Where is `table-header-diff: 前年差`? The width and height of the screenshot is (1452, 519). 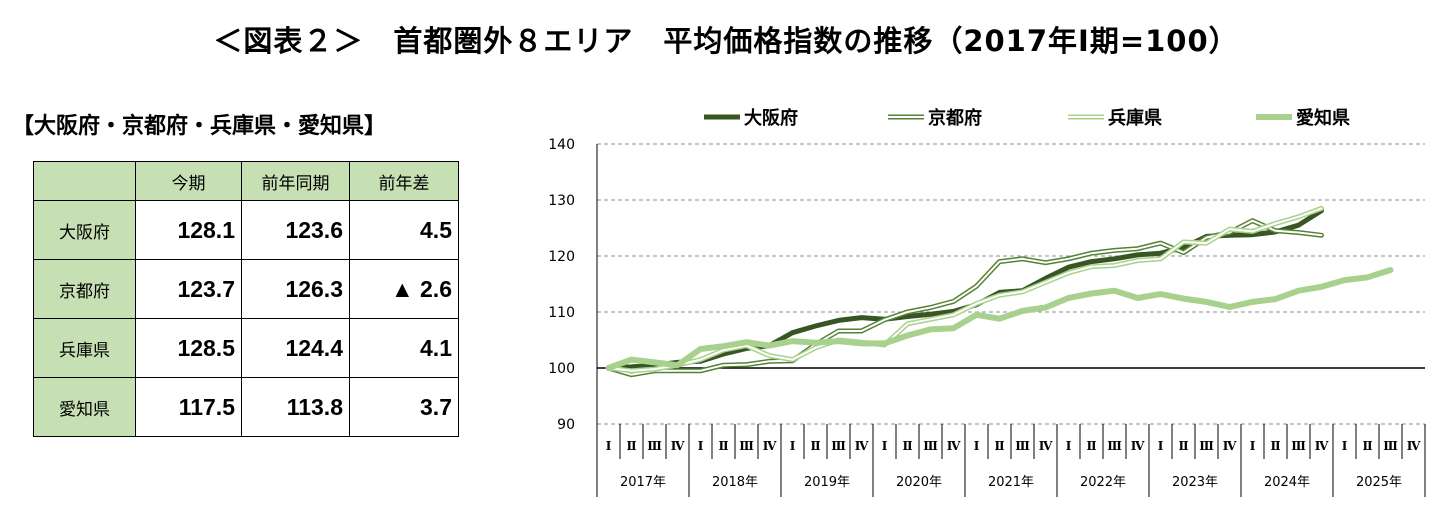
table-header-diff: 前年差 is located at coordinates (404, 181).